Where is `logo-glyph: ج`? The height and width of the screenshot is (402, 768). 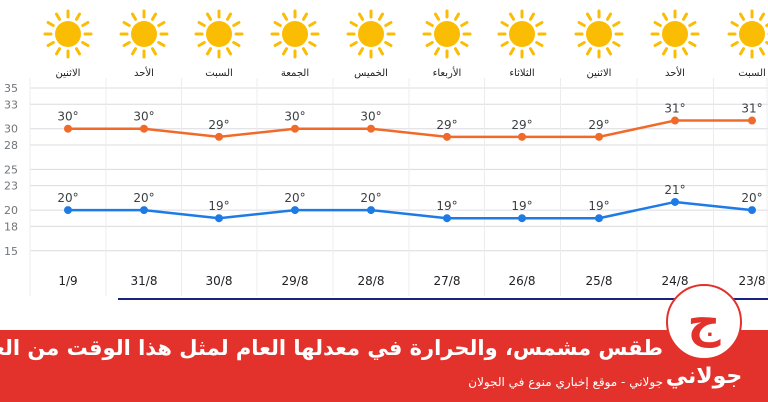
logo-glyph: ج is located at coordinates (704, 322).